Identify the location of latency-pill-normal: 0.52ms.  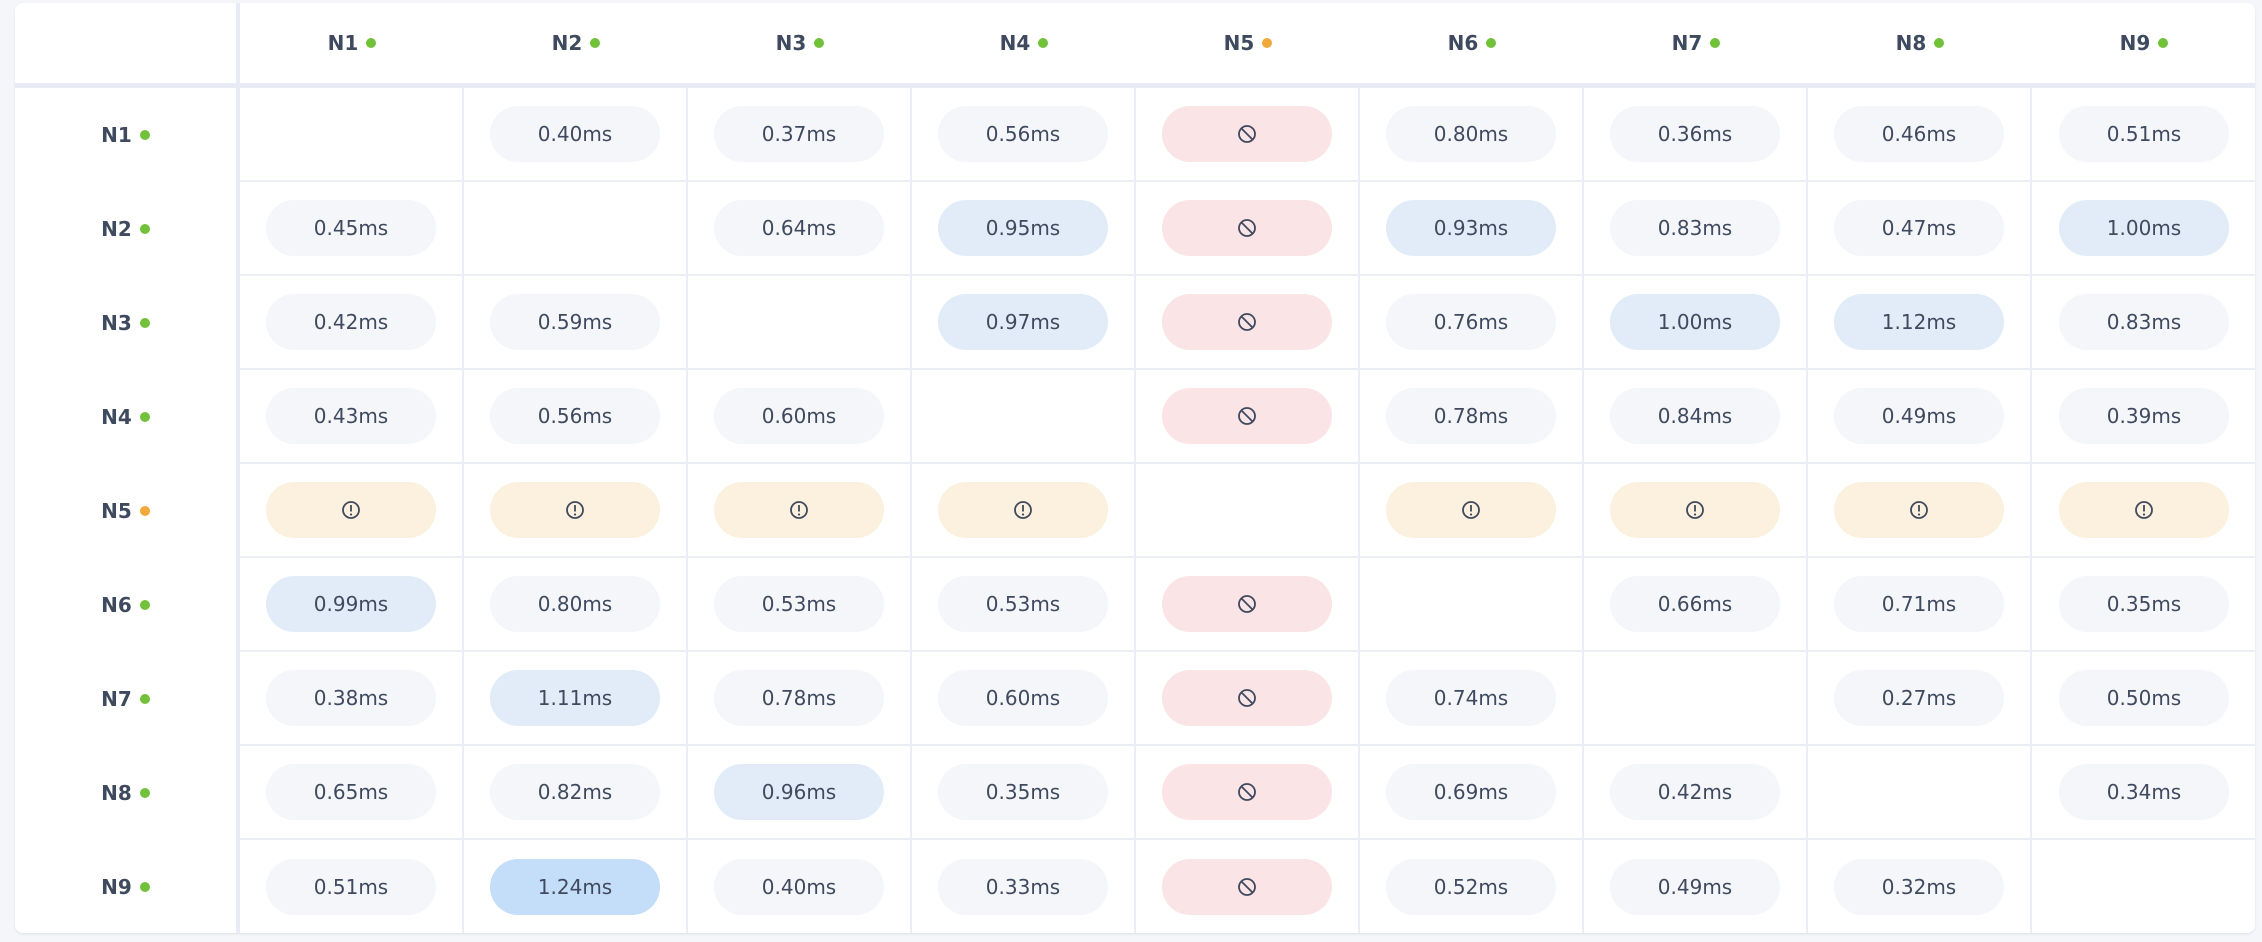
(1471, 887).